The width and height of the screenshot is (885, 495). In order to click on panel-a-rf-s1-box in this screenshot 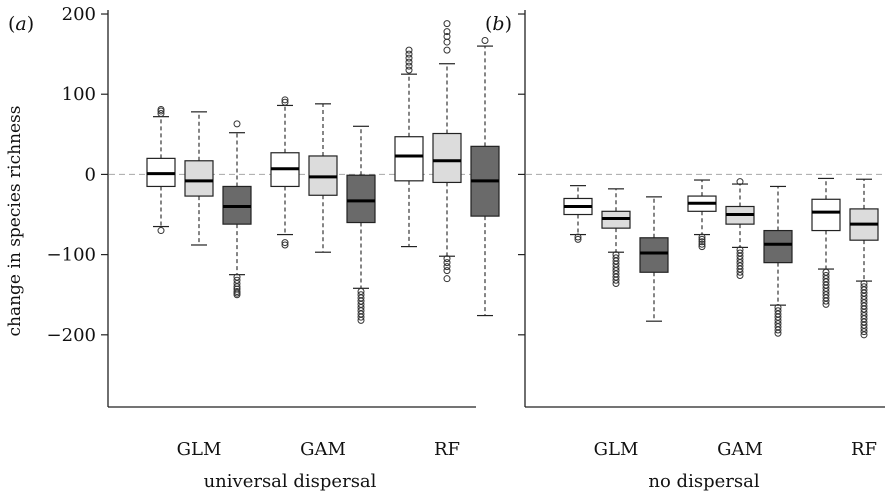, I will do `click(409, 159)`.